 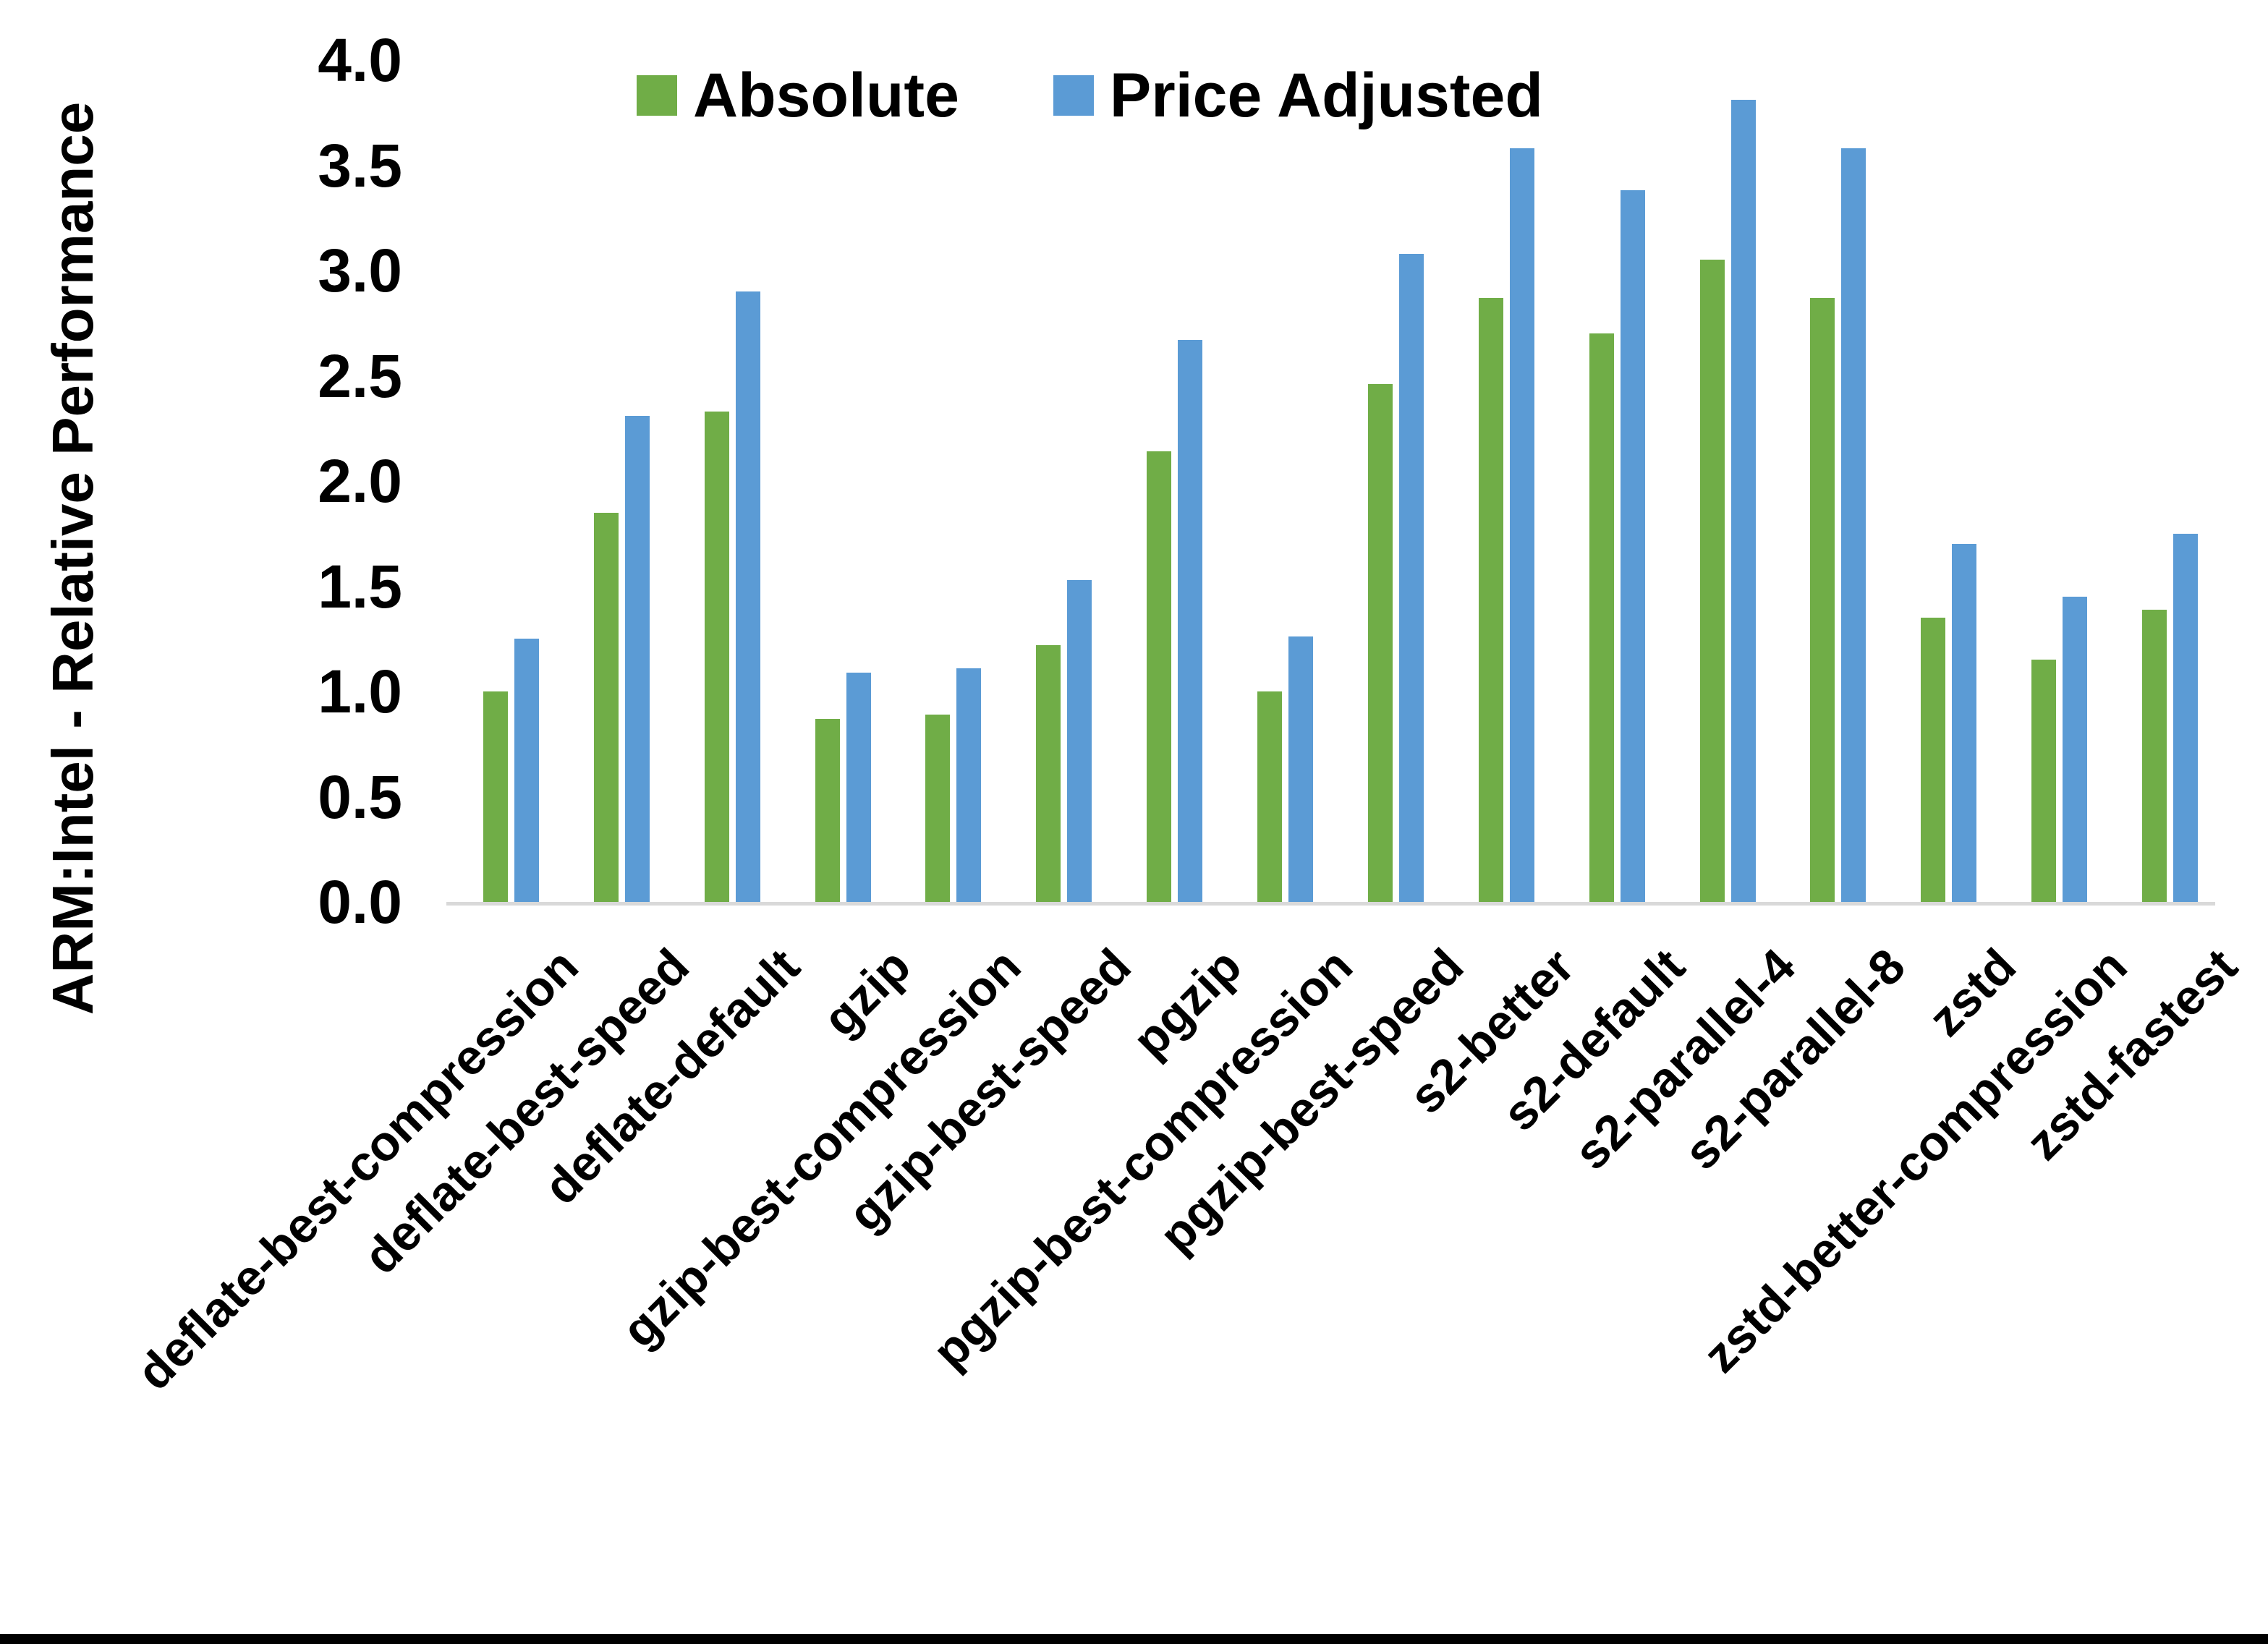 What do you see at coordinates (2075, 749) in the screenshot?
I see `bar-price-adjusted-zstd-better-compression` at bounding box center [2075, 749].